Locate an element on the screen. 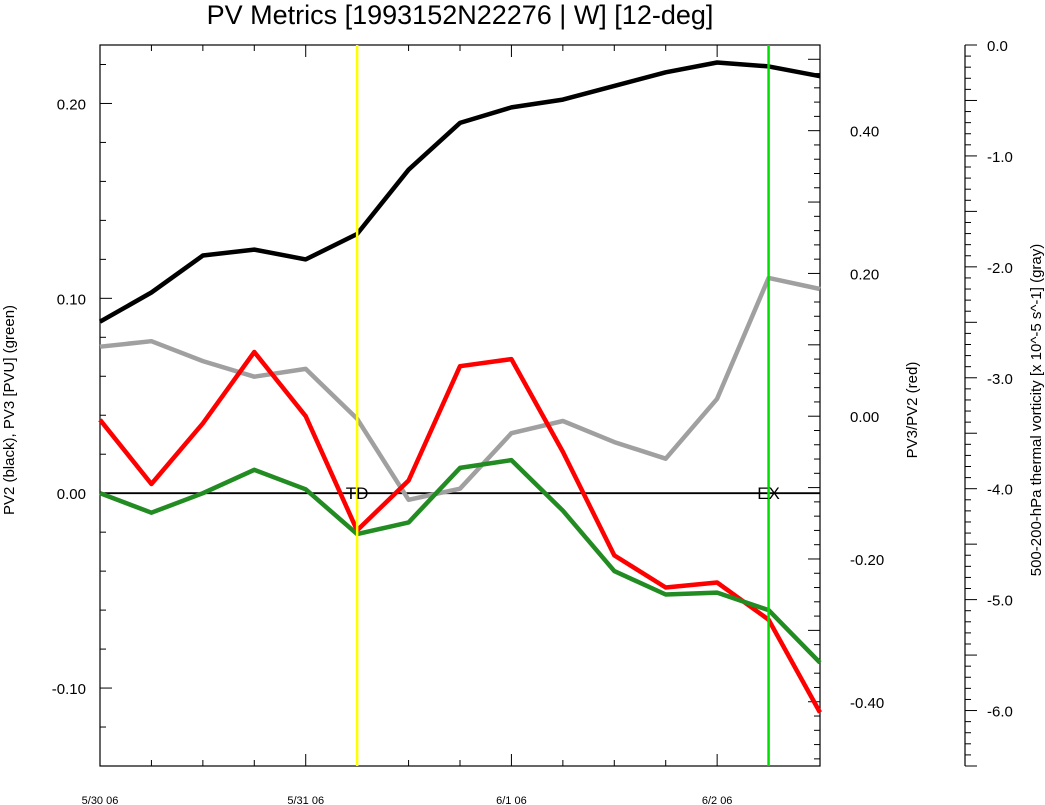 Image resolution: width=1045 pixels, height=805 pixels. far-right-tick-label: -6.0 is located at coordinates (1000, 712).